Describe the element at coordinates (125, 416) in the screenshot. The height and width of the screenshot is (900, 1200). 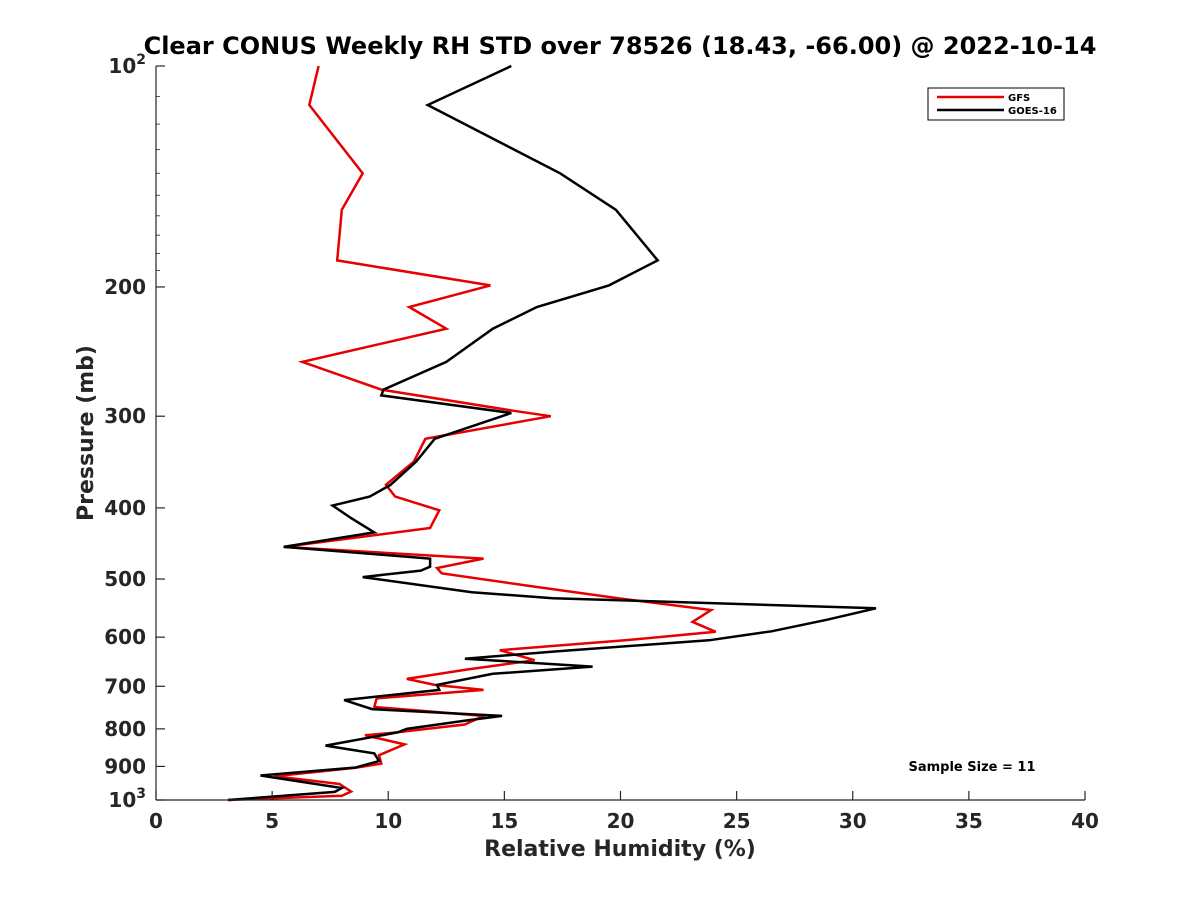
I see `y-tick-label: 300` at that location.